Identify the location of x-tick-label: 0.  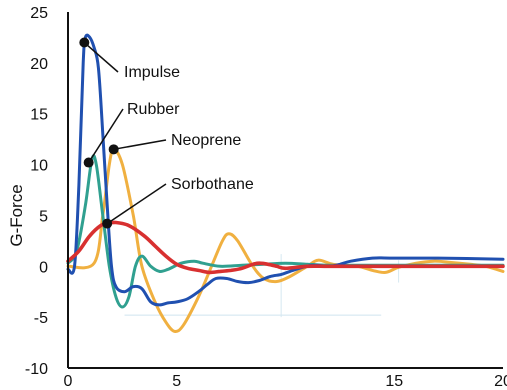
(68, 381).